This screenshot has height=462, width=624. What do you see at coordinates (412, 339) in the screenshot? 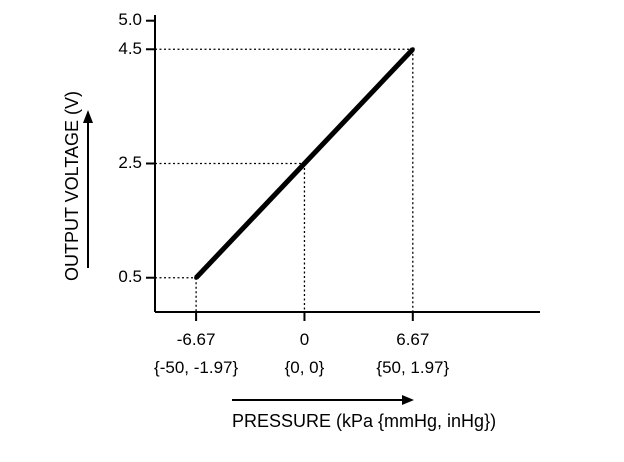
I see `x-tick-label: 6.67` at bounding box center [412, 339].